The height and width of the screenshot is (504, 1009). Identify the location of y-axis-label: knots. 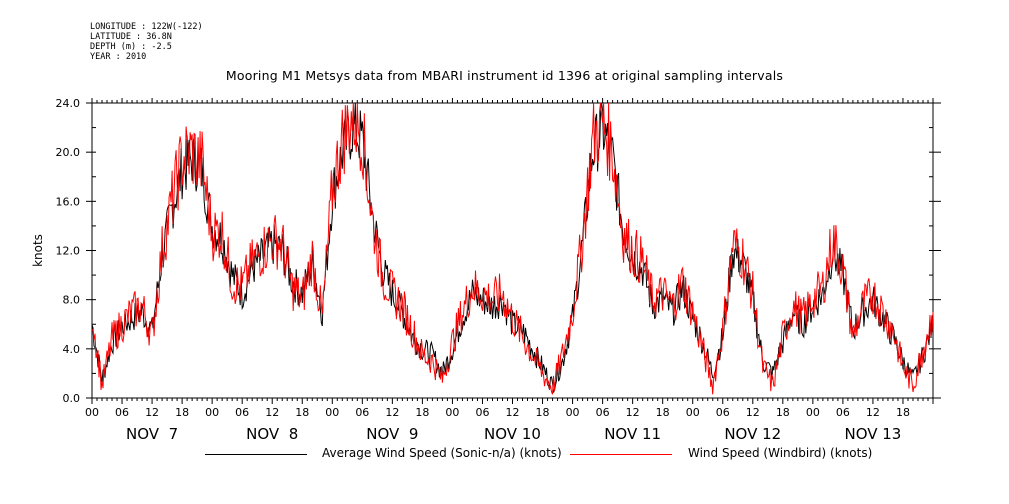
(38, 250).